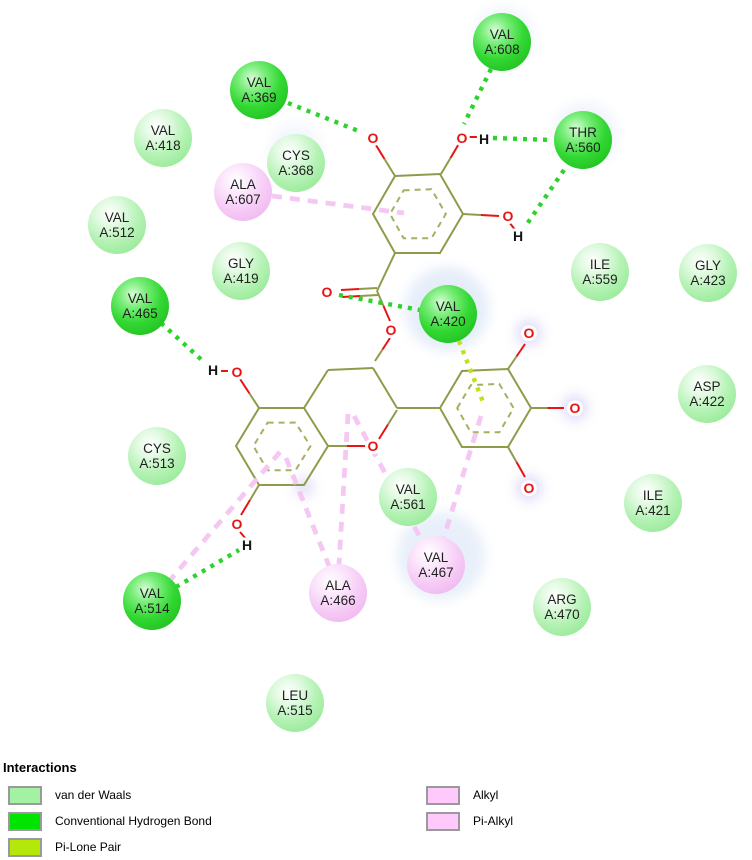 The width and height of the screenshot is (752, 860). I want to click on residue-label: ILE A:559, so click(599, 272).